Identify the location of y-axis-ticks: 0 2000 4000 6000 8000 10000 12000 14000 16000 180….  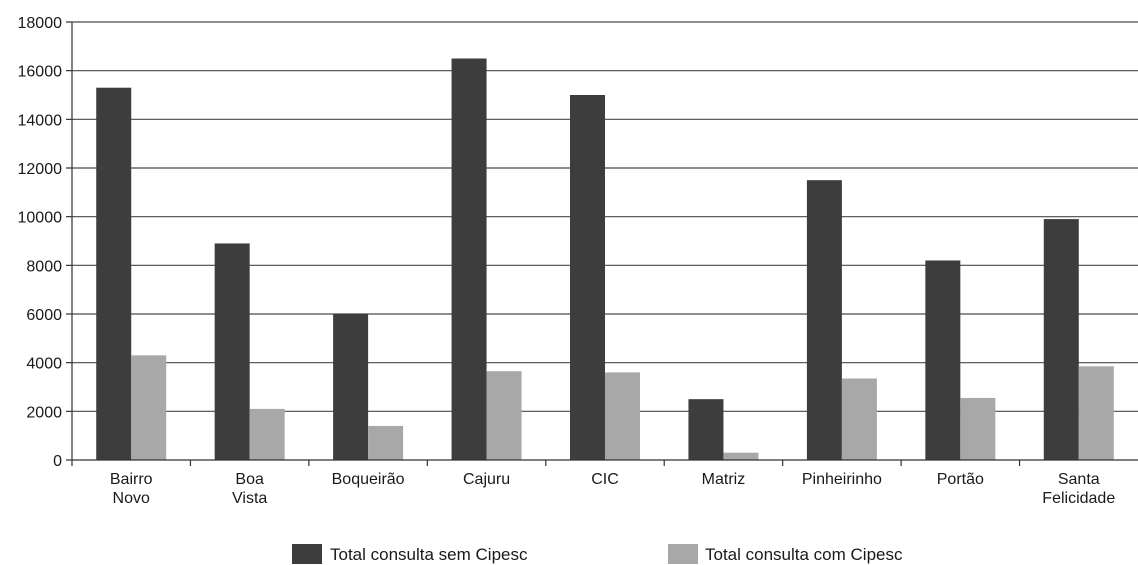
(45, 242).